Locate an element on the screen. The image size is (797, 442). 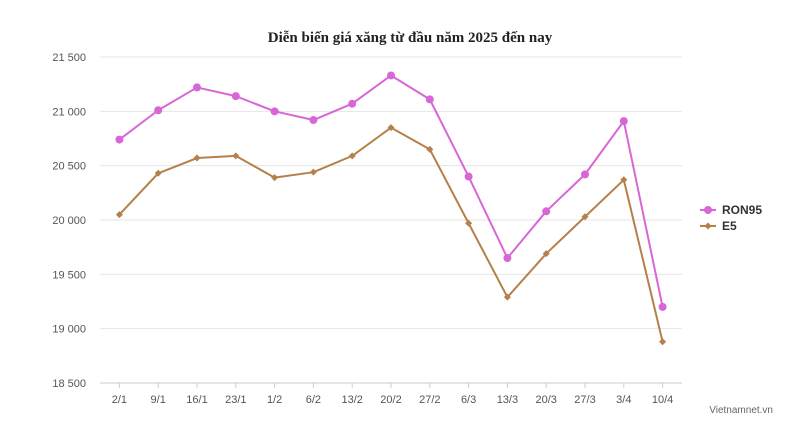
y-tick-label: 19 500 is located at coordinates (69, 275).